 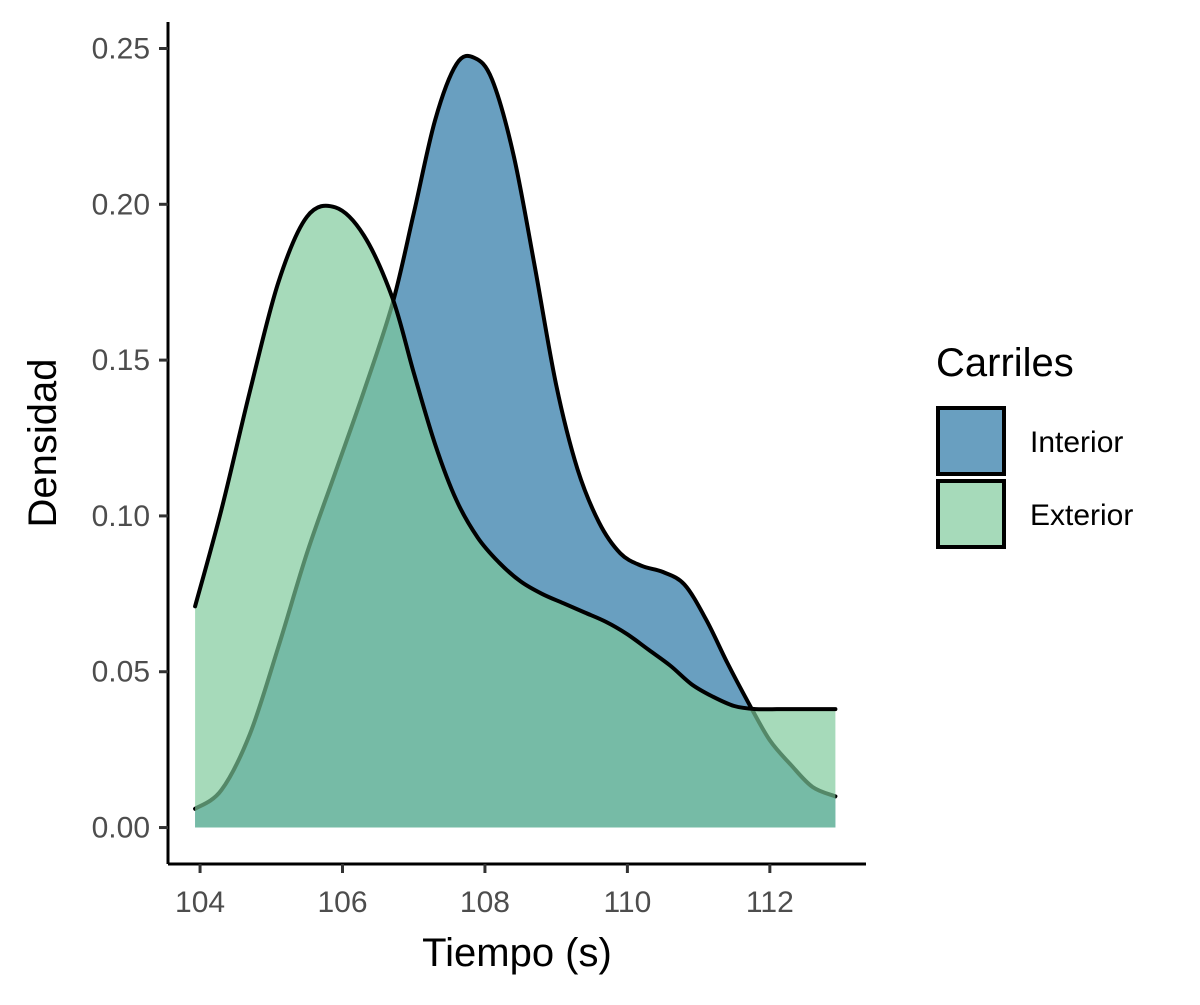 I want to click on legend-label-interior: Interior, so click(x=1076, y=442).